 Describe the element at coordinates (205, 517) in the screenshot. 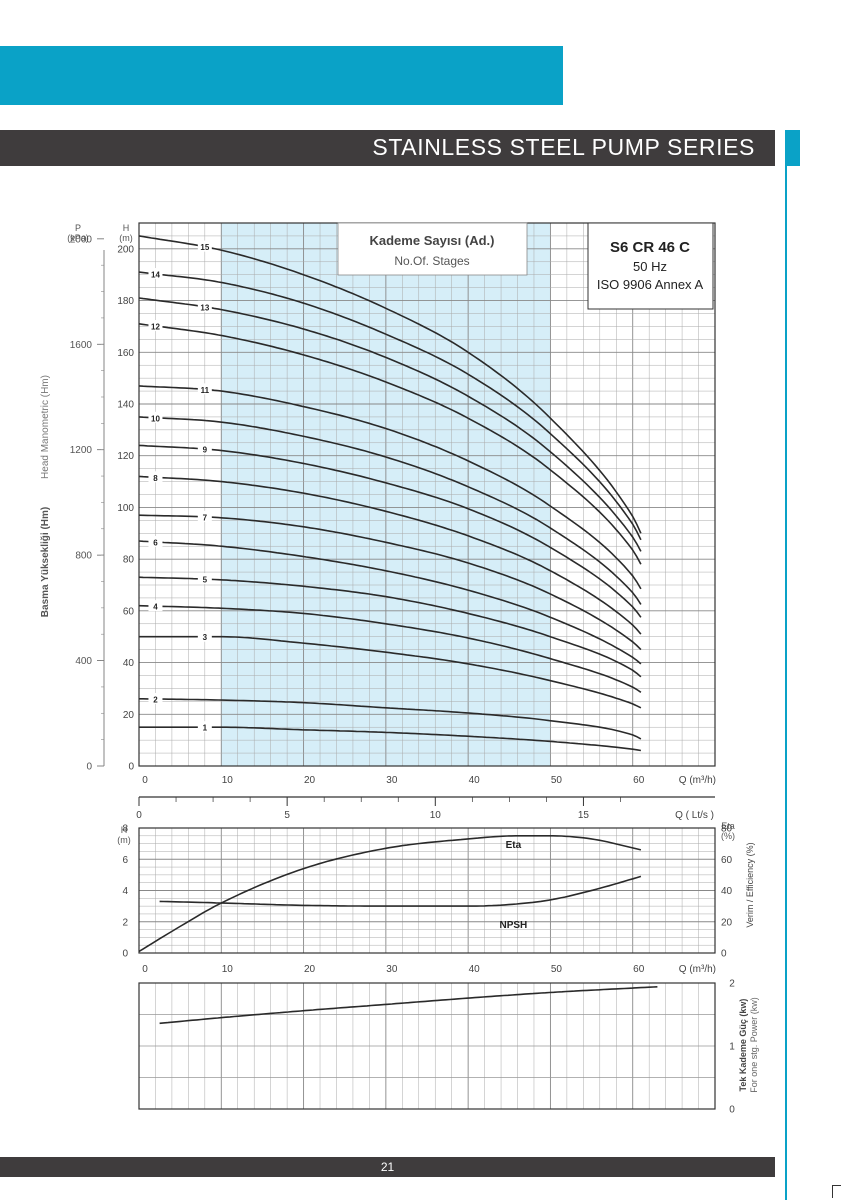

I see `stage-label-7: 7` at that location.